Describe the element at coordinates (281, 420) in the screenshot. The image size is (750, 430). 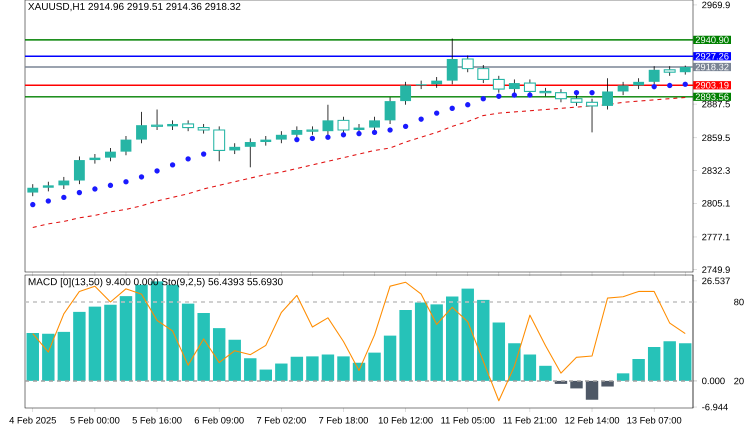
I see `x-tick-label: 7 Feb 02:00` at that location.